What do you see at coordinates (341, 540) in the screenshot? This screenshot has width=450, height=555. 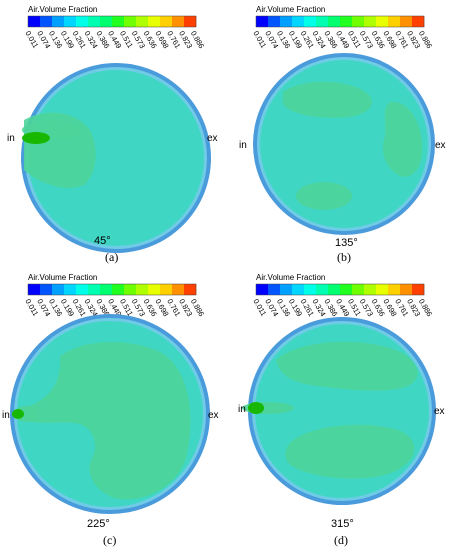 I see `panel-caption: (d)` at bounding box center [341, 540].